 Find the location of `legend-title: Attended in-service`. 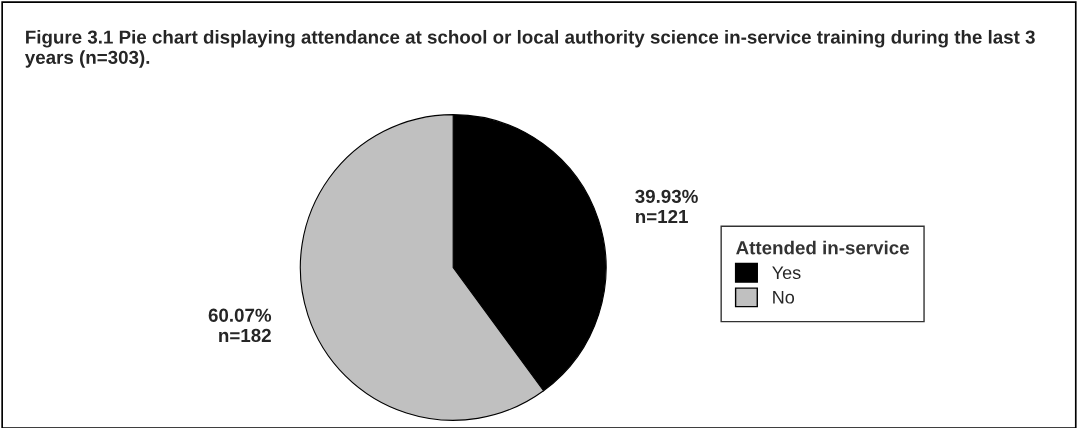

legend-title: Attended in-service is located at coordinates (822, 247).